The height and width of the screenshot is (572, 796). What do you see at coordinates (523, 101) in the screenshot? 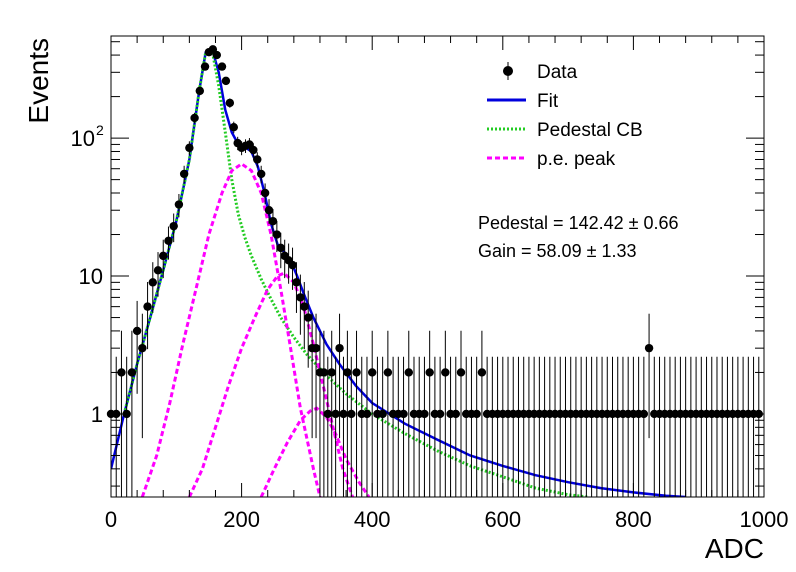
I see `legend-entry: Fit` at bounding box center [523, 101].